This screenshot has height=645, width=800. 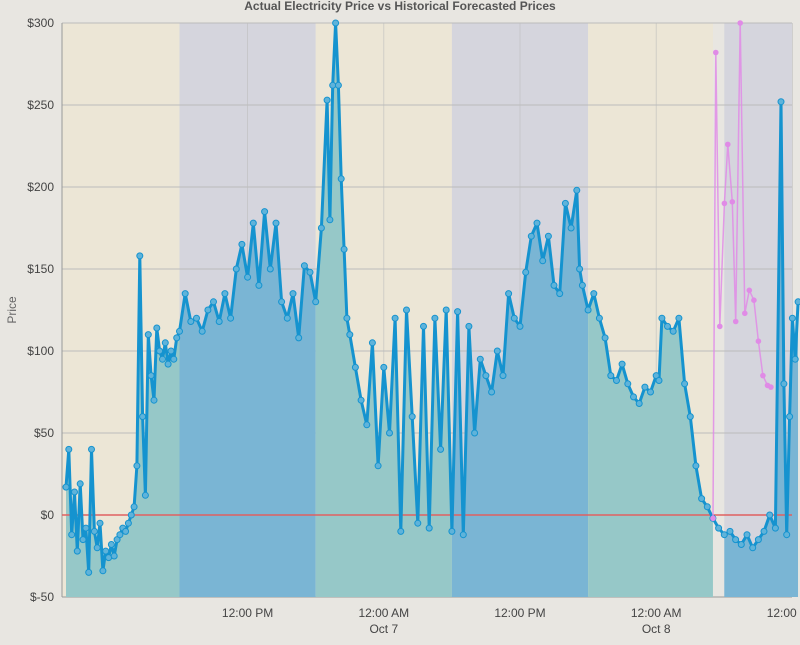 What do you see at coordinates (40, 23) in the screenshot?
I see `y-tick-label: $300` at bounding box center [40, 23].